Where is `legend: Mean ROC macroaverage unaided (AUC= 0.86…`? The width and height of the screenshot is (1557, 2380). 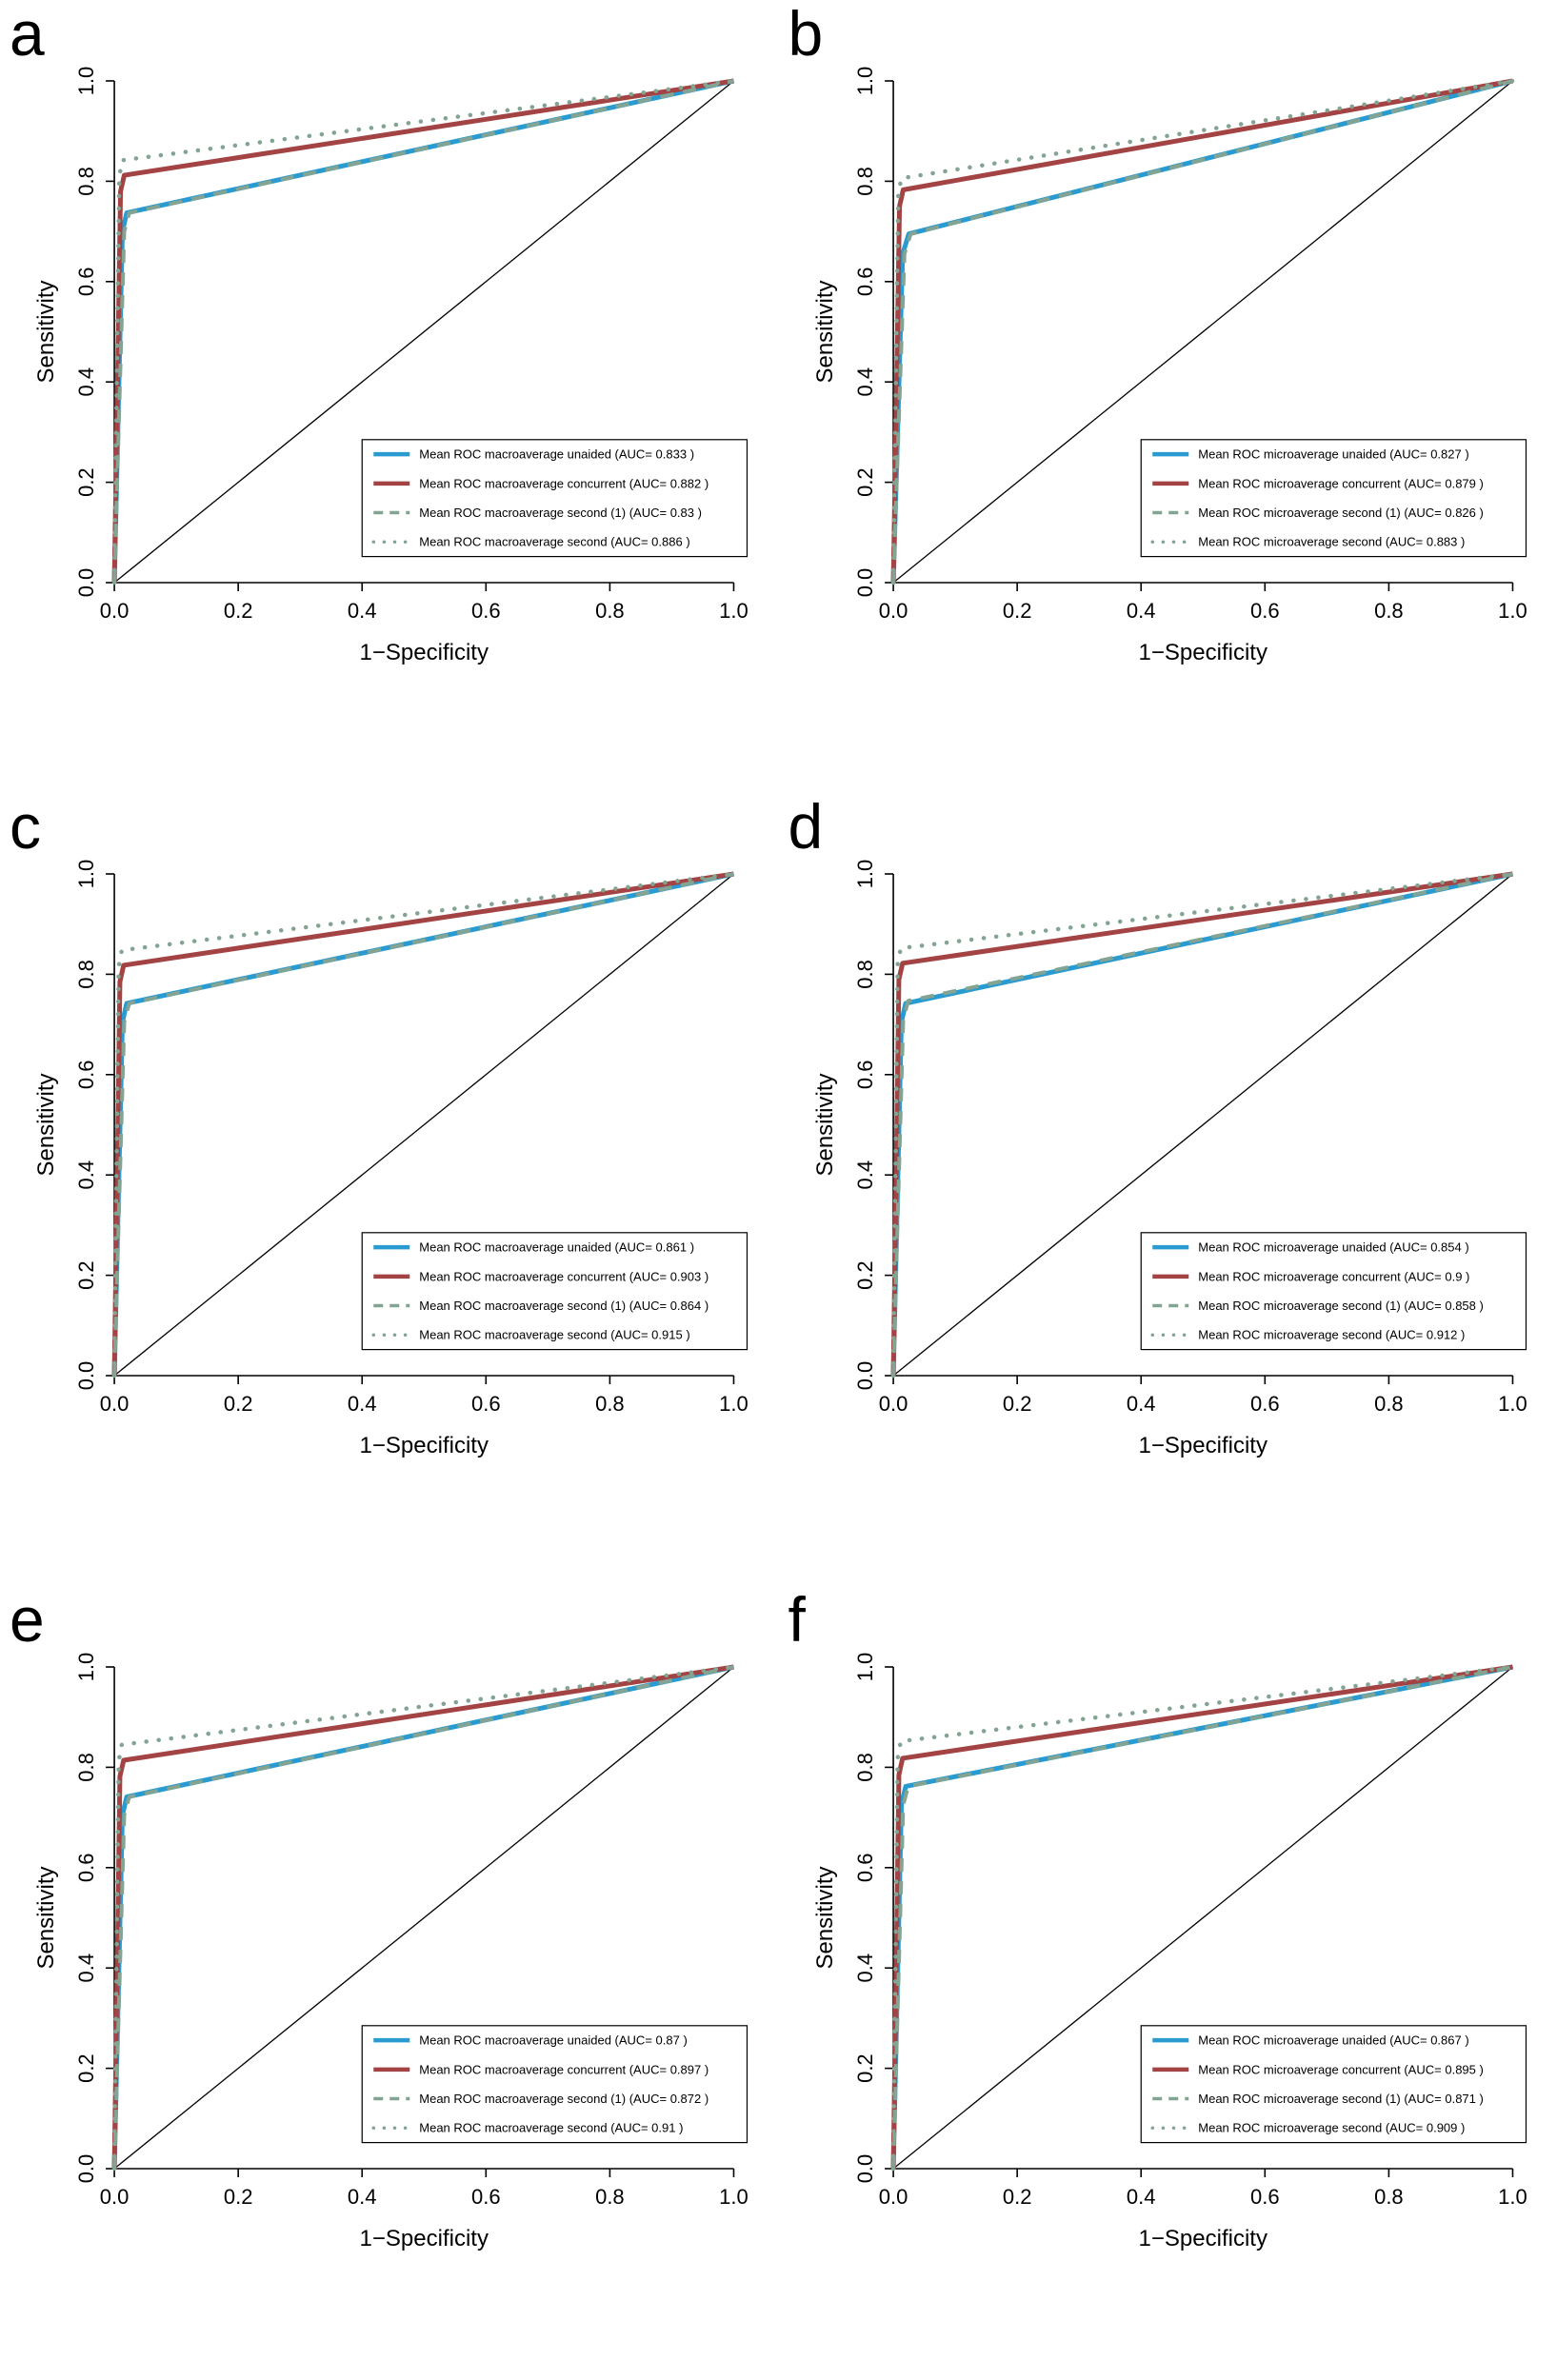
legend: Mean ROC macroaverage unaided (AUC= 0.86… is located at coordinates (555, 1291).